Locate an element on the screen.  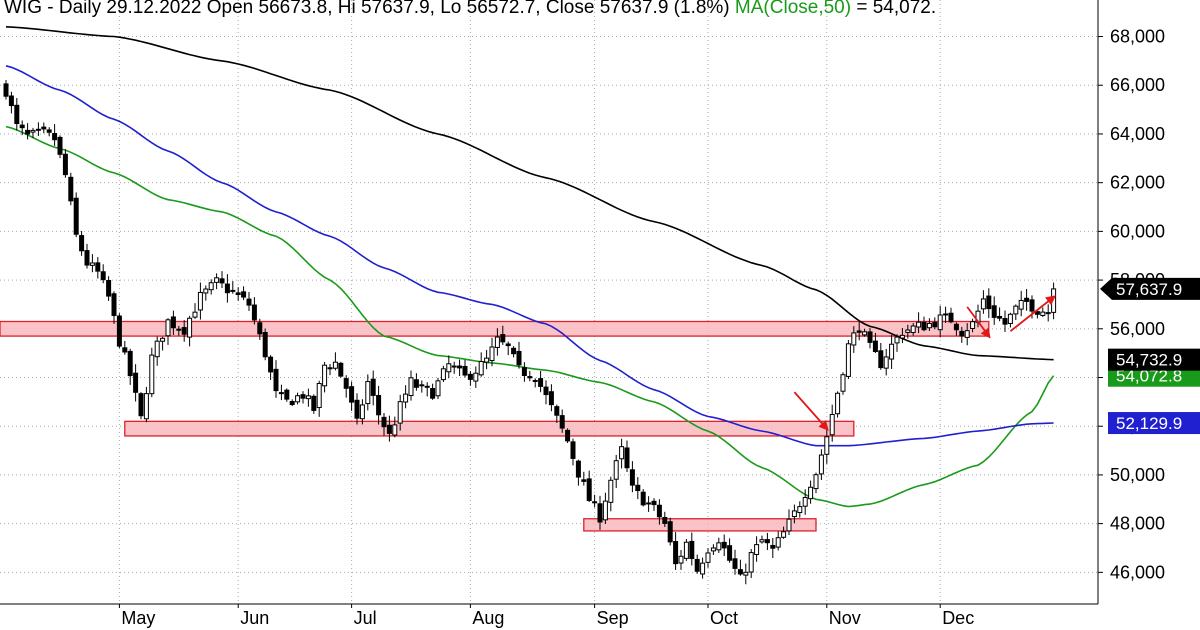
x-tick-label: Jun is located at coordinates (254, 618).